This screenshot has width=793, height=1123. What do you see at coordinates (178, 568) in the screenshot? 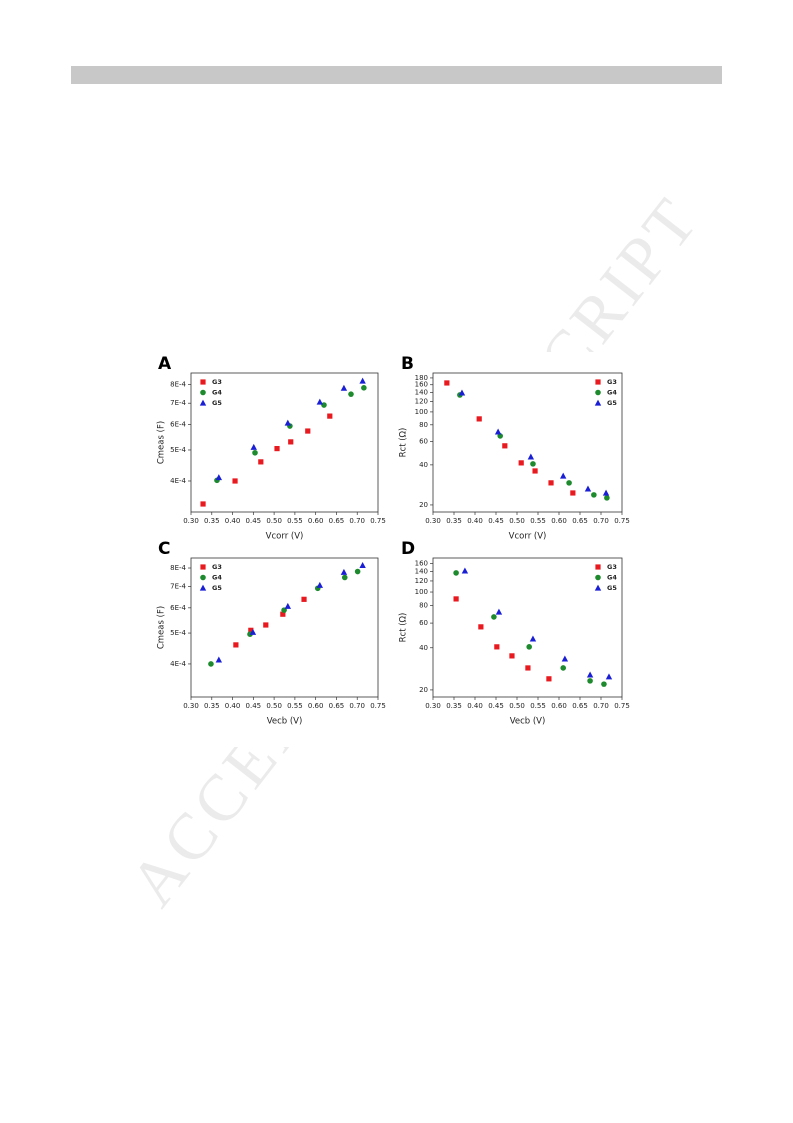
I see `y-tick-label: 8E-4` at bounding box center [178, 568].